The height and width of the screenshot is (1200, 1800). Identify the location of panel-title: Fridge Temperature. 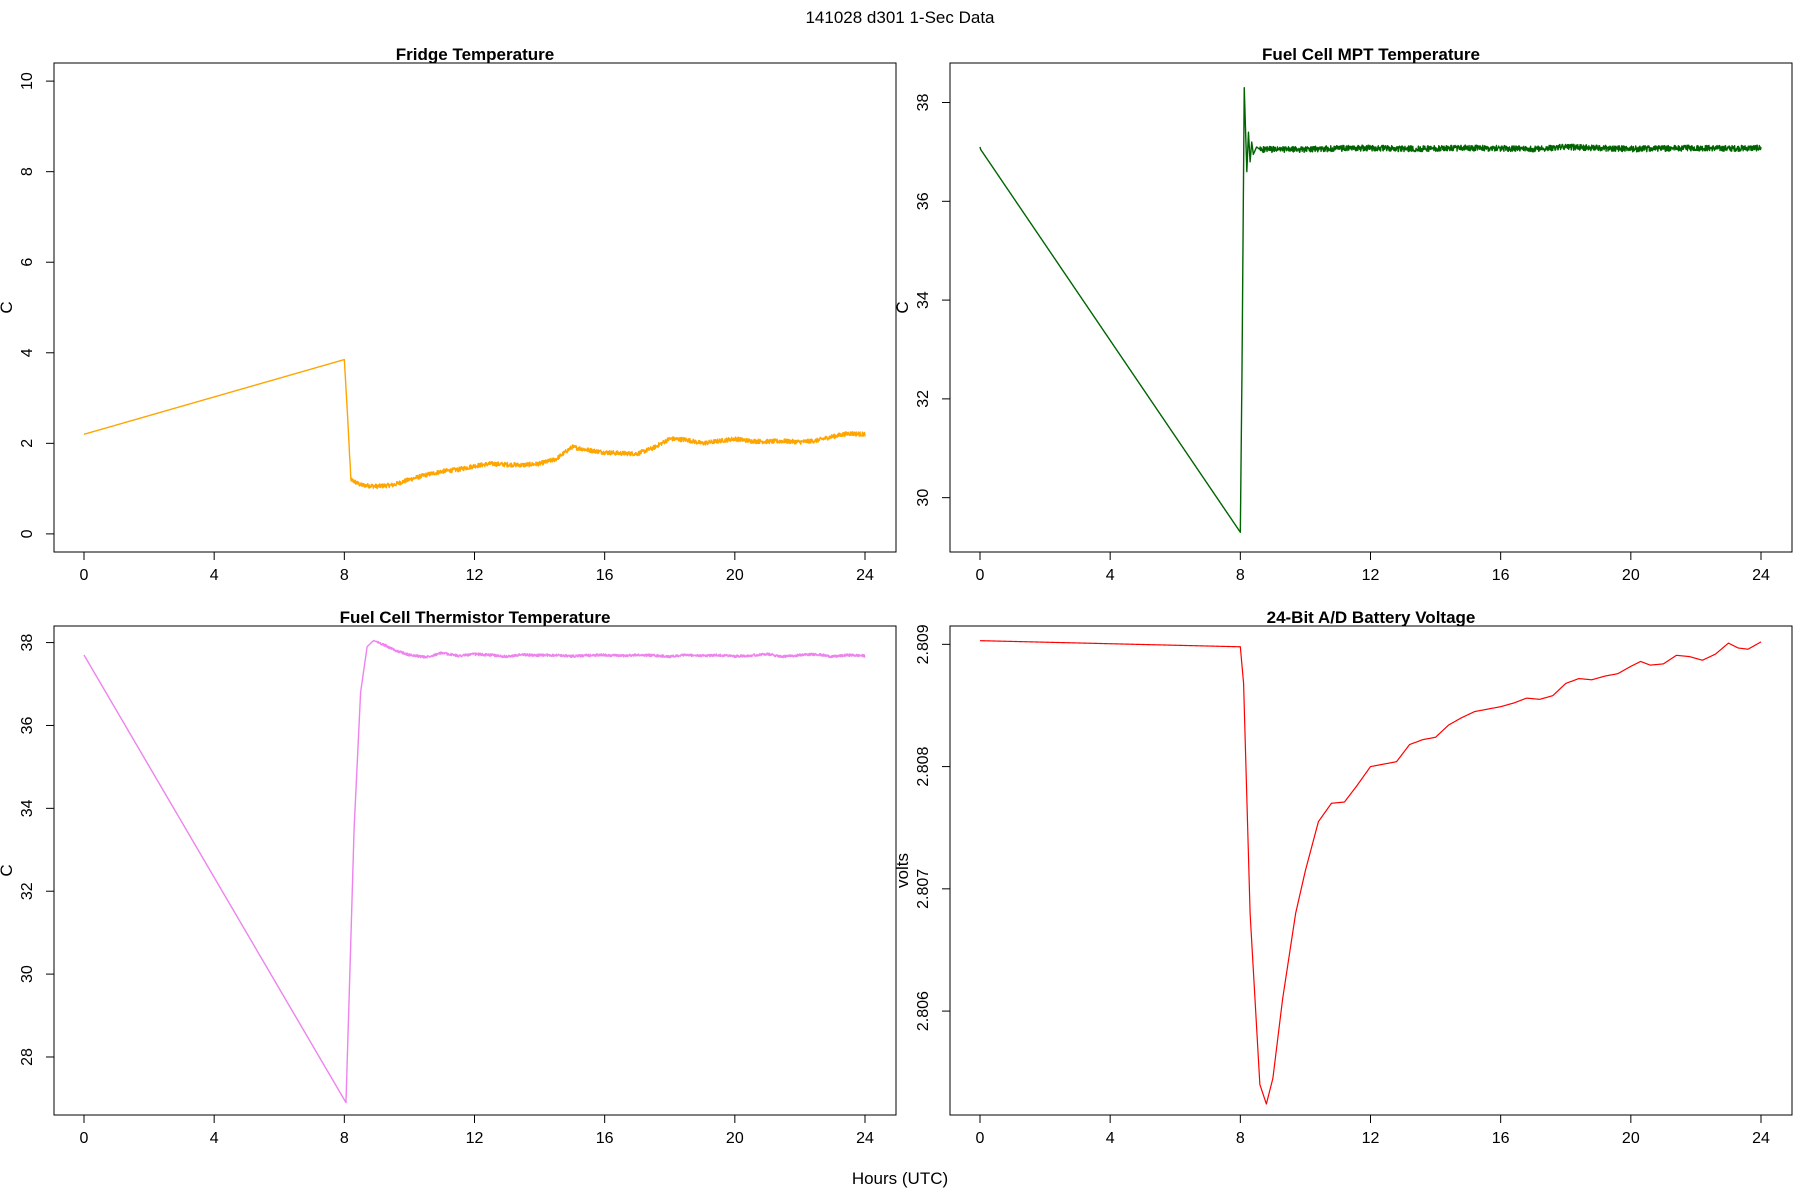
(475, 54).